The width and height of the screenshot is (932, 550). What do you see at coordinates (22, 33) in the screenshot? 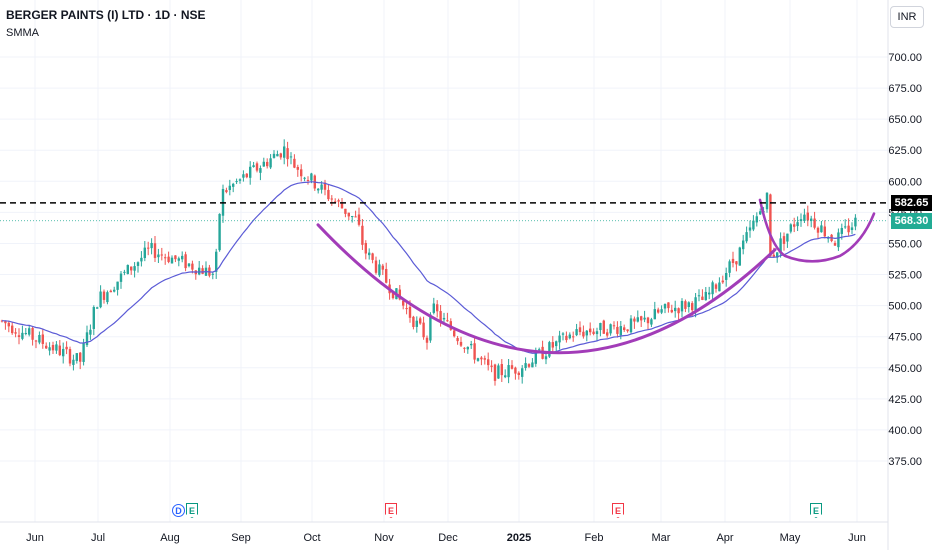
I see `indicator-label: SMMA` at bounding box center [22, 33].